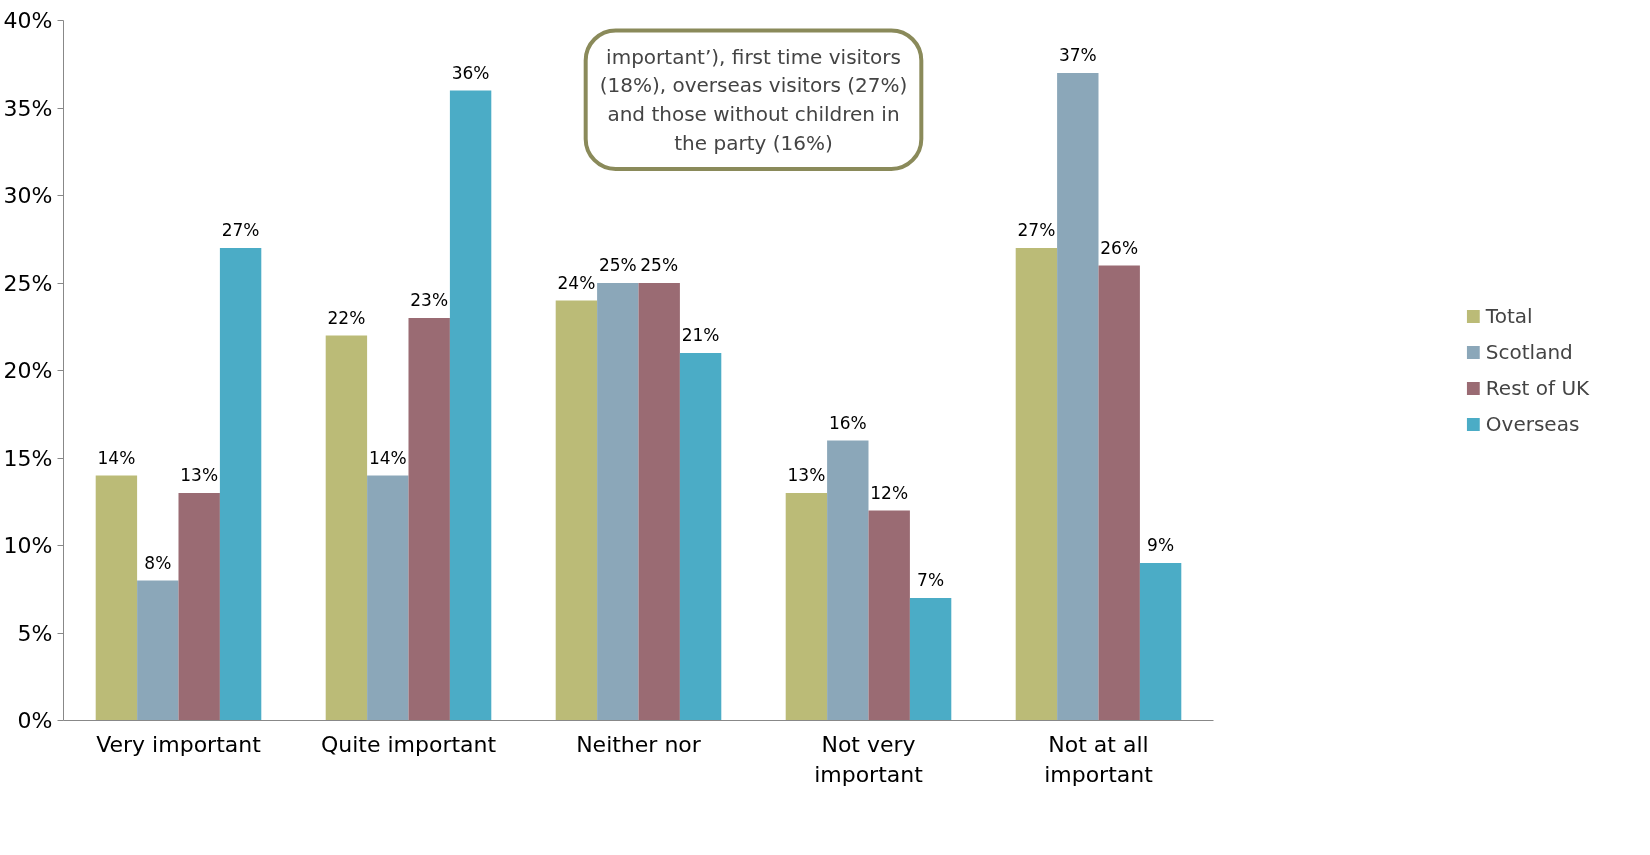  What do you see at coordinates (28, 458) in the screenshot?
I see `y-tick-label: 15%` at bounding box center [28, 458].